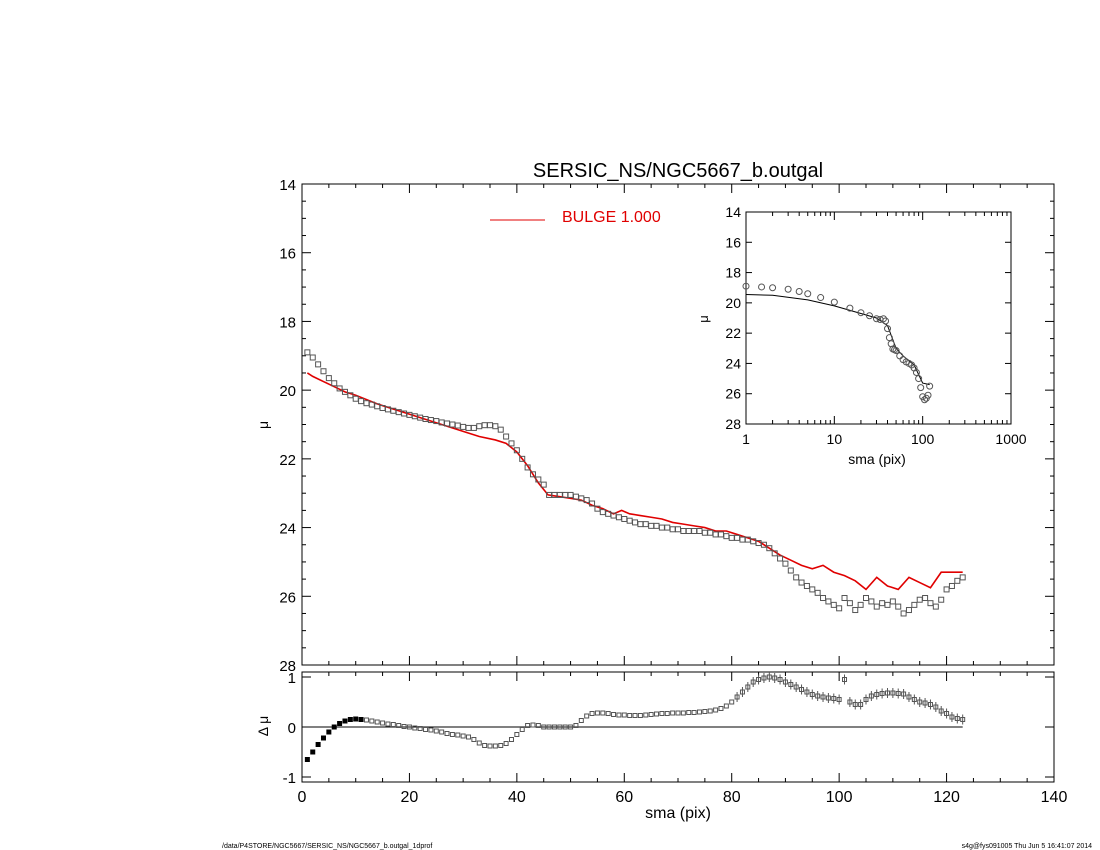 The height and width of the screenshot is (850, 1100). I want to click on chart-title: SERSIC_NS/NGC5667_b.outgal, so click(678, 171).